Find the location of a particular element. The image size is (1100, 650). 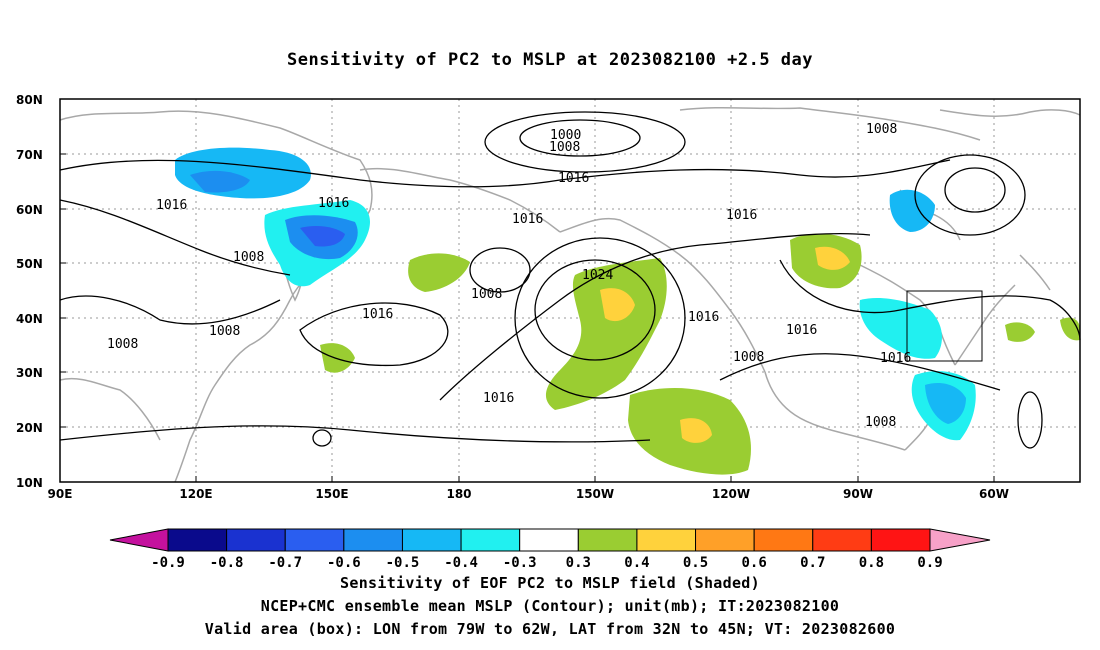

latitude-labels: 80N 70N 60N 50N 40N 30N 20N 10N is located at coordinates (29, 291).